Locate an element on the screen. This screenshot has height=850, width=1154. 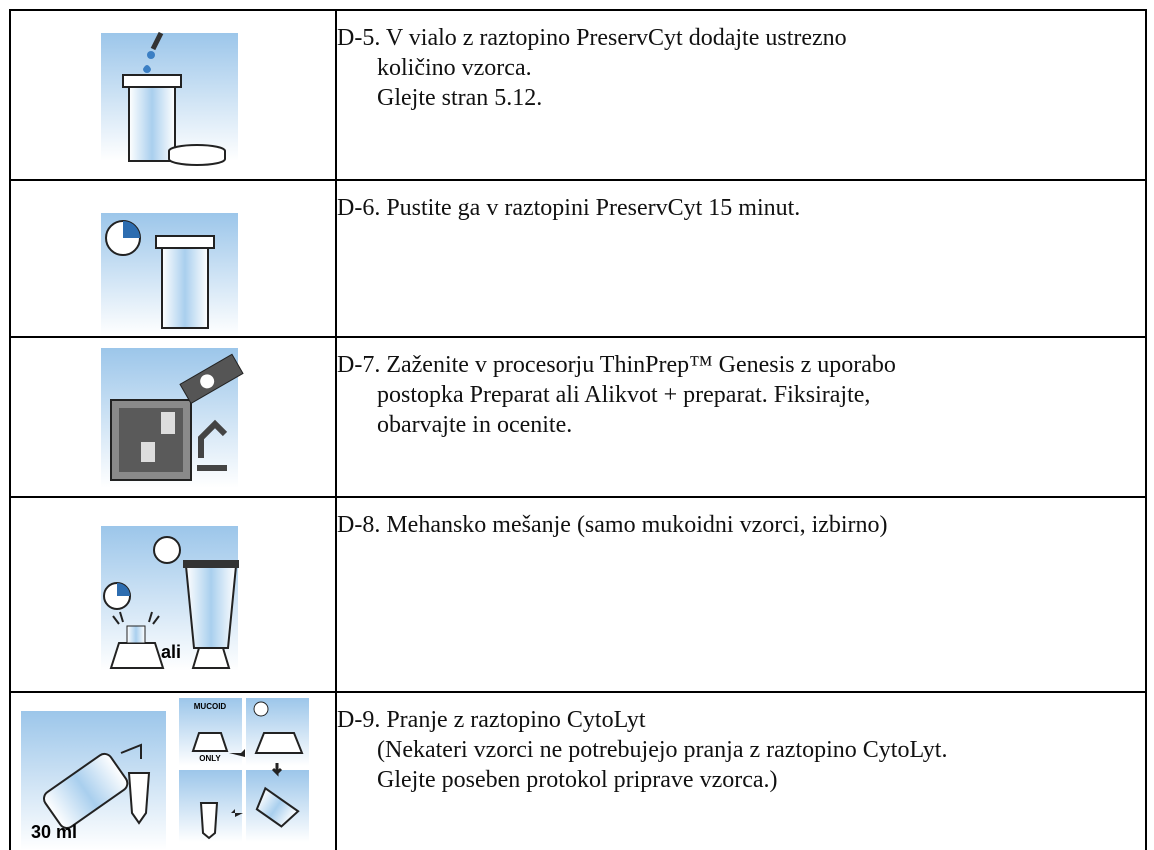
wash-icon: 30 ml MUCOID ONLY is located at coordinates (165, 774).